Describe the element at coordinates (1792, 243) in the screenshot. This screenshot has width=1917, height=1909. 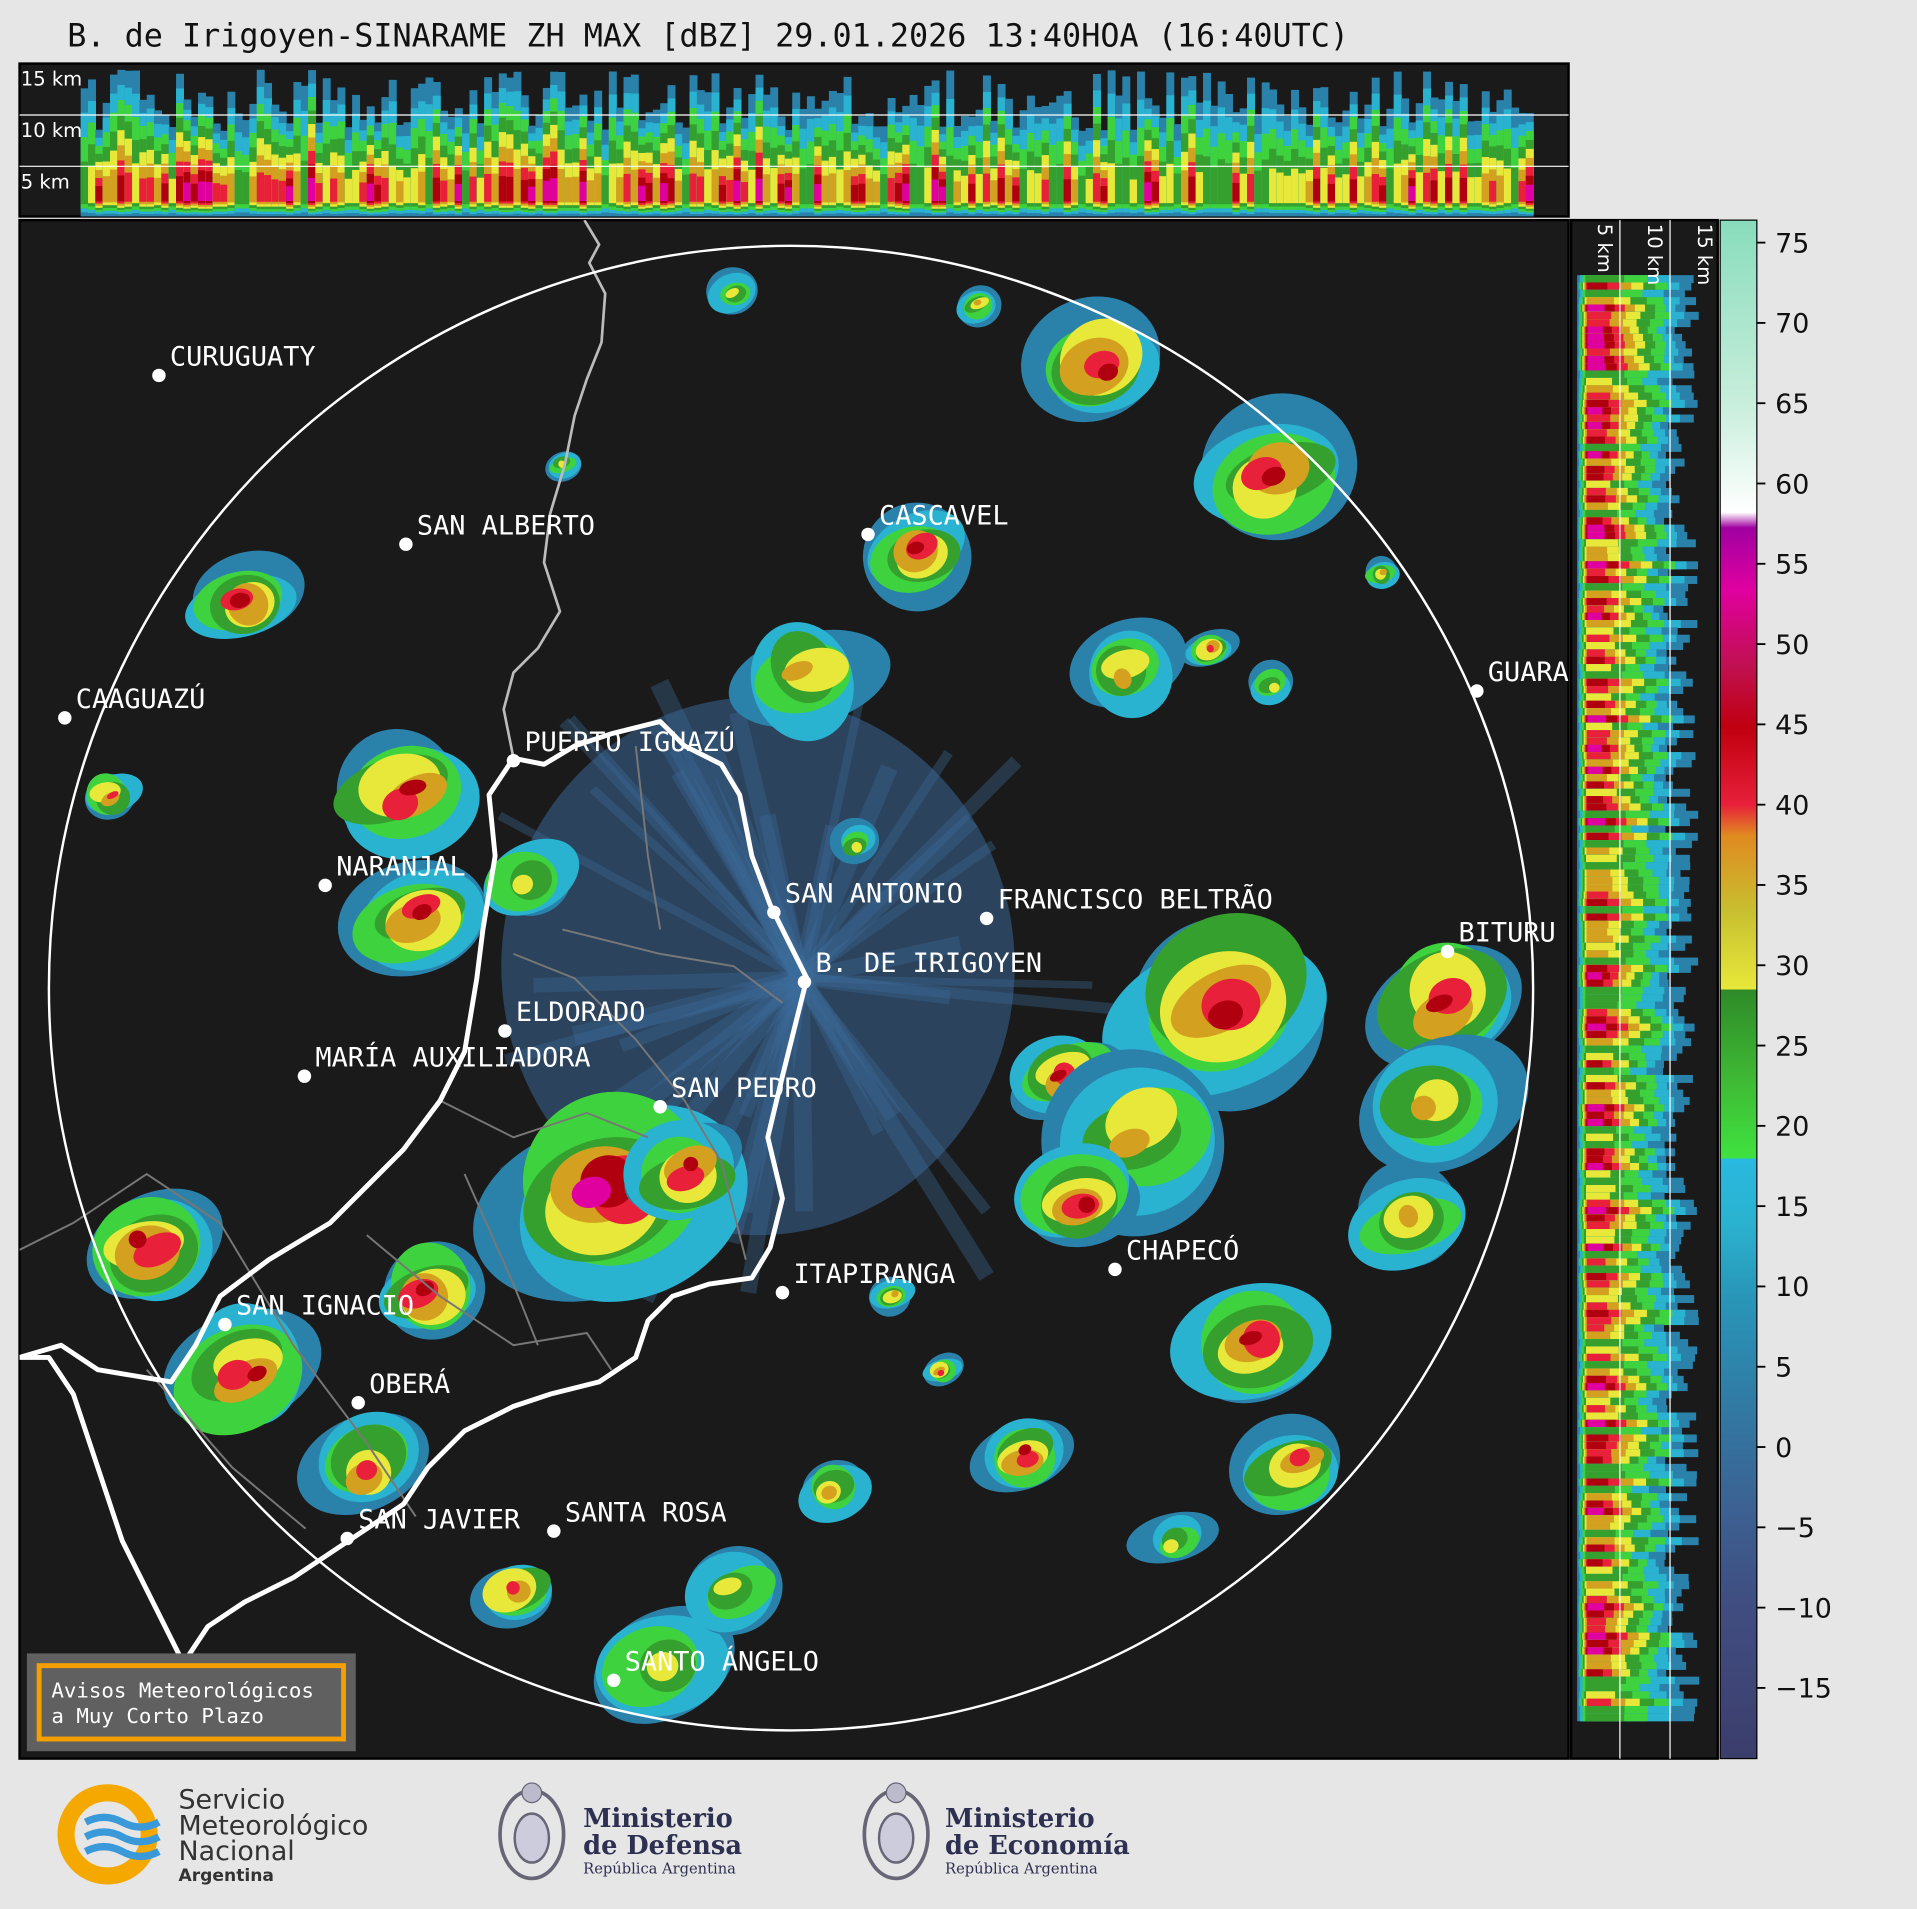
I see `colorbar-tick-label: 75` at that location.